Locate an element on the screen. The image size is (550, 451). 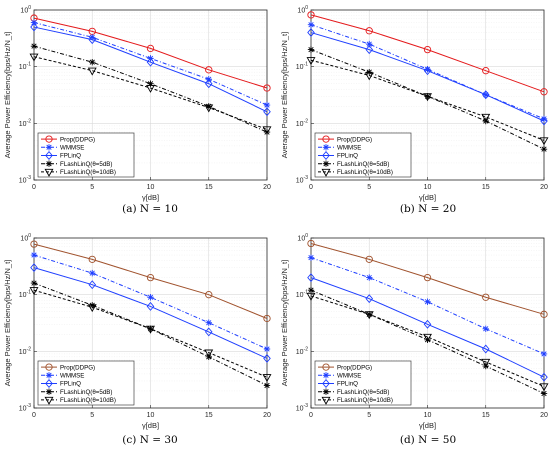
x-axis-label: γ[dB] is located at coordinates (150, 425).